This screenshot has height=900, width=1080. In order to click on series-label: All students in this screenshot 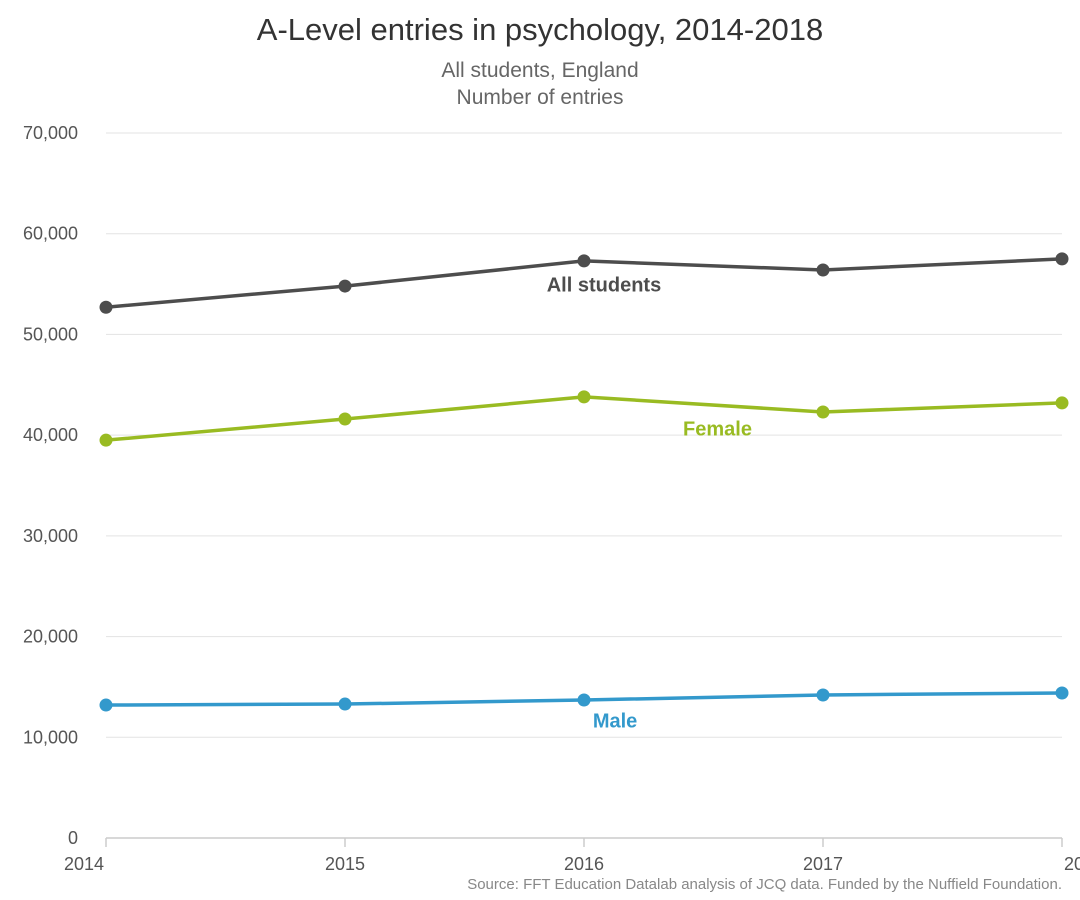, I will do `click(604, 286)`.